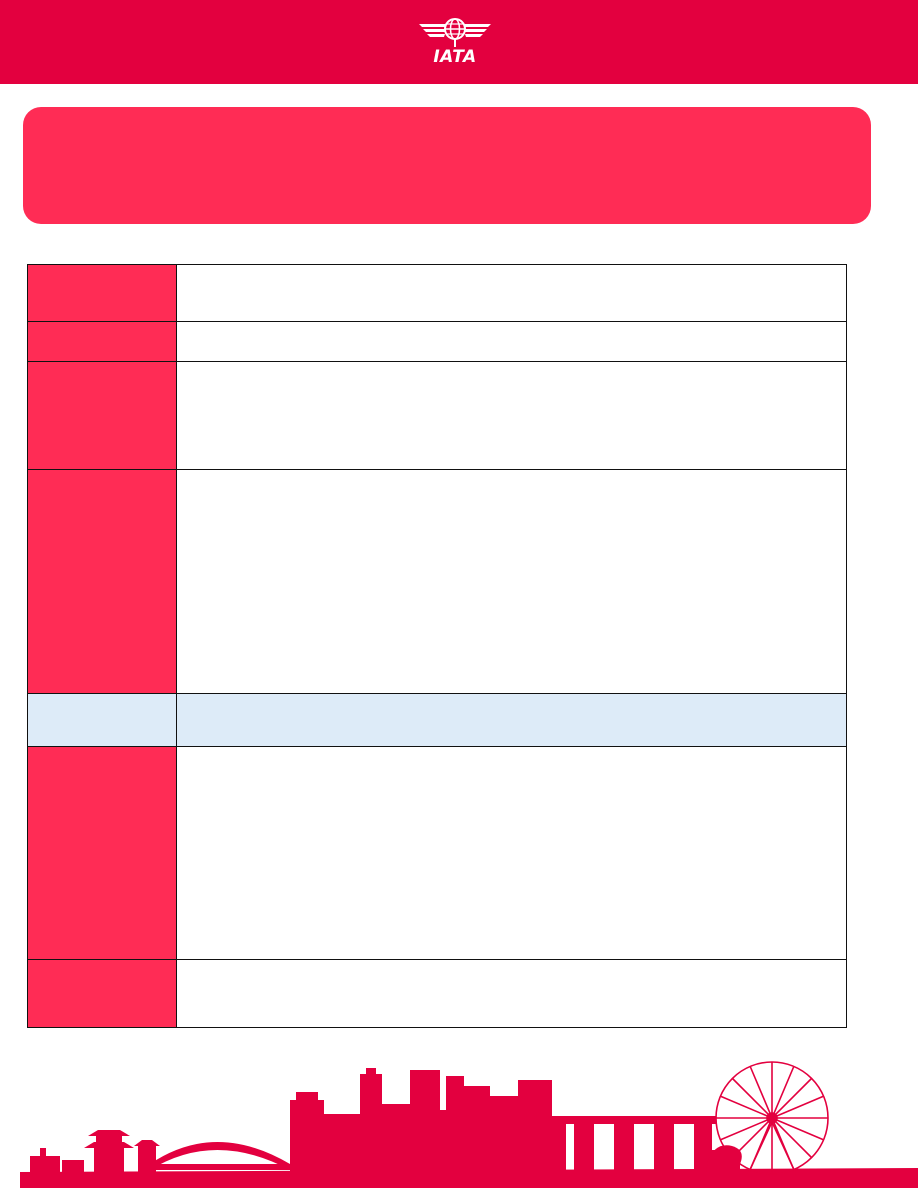 The width and height of the screenshot is (918, 1188). What do you see at coordinates (455, 32) in the screenshot?
I see `iata-globe-wings-icon` at bounding box center [455, 32].